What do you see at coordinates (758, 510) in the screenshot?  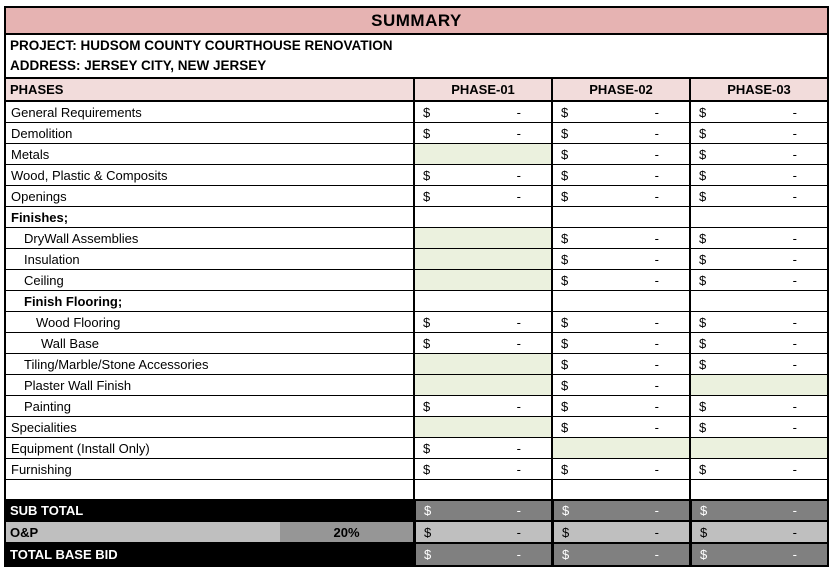 I see `sub-total-phase-3-cell: $ -` at bounding box center [758, 510].